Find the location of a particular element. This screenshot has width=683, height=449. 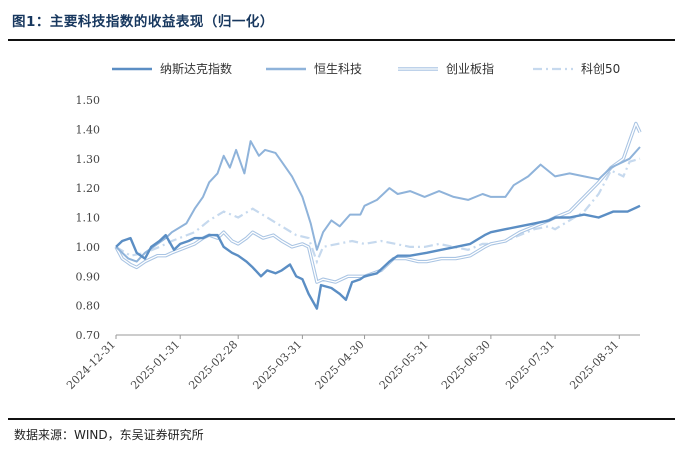

legend-label: 创业板指 is located at coordinates (470, 68).